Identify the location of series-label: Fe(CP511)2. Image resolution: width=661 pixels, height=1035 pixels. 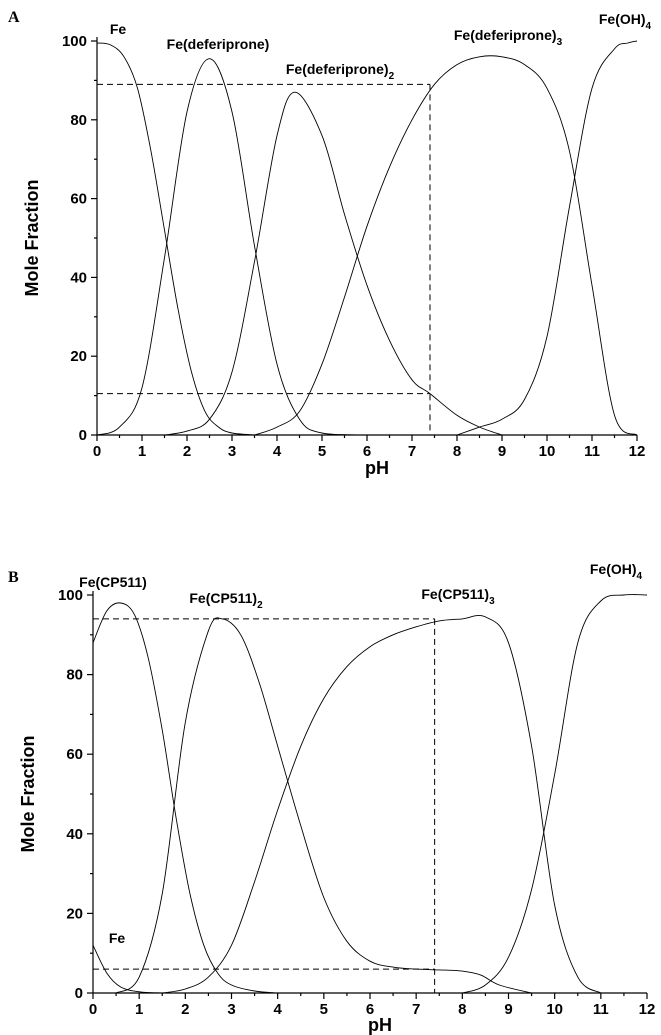
(226, 600).